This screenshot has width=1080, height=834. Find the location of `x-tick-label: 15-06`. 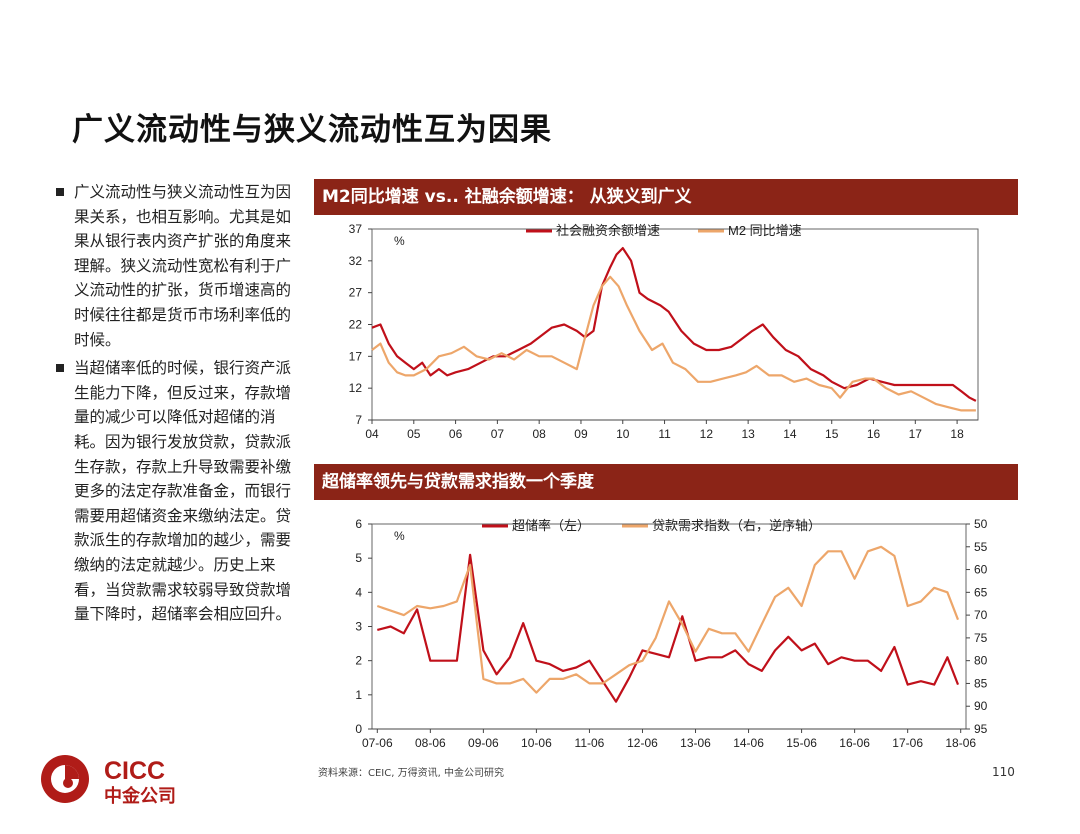

x-tick-label: 15-06 is located at coordinates (801, 743).